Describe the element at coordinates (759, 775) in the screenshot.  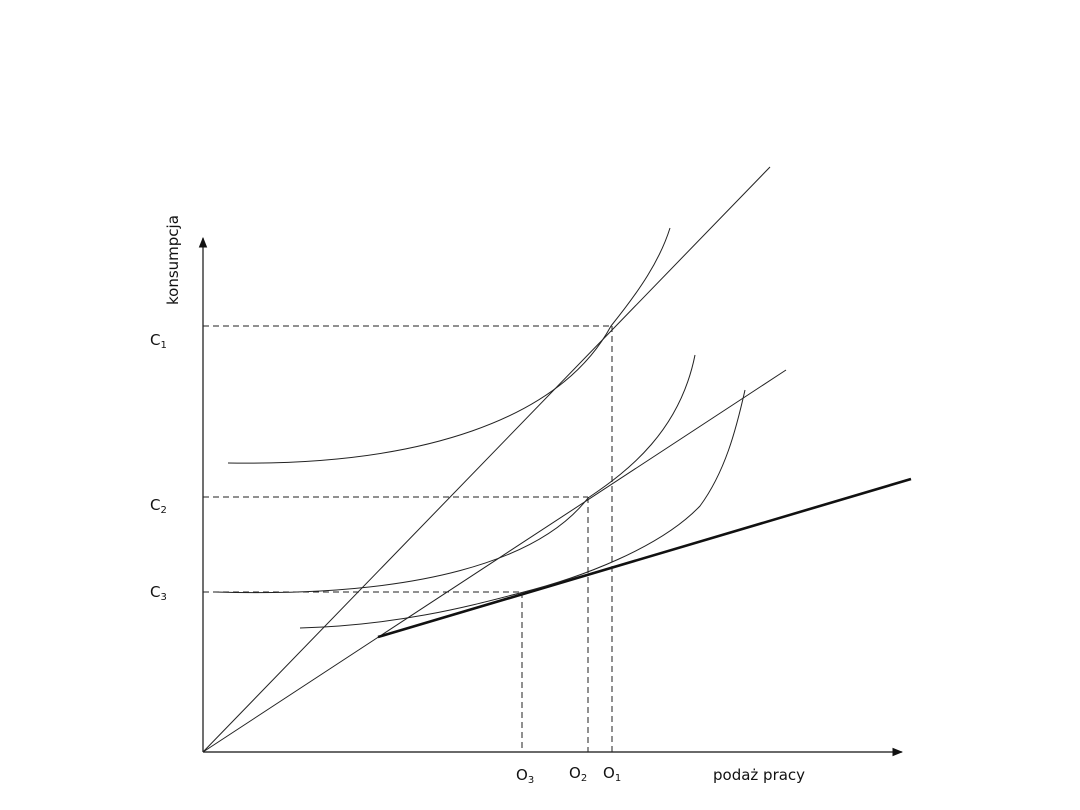
I see `x-axis-title: podaż pracy` at that location.